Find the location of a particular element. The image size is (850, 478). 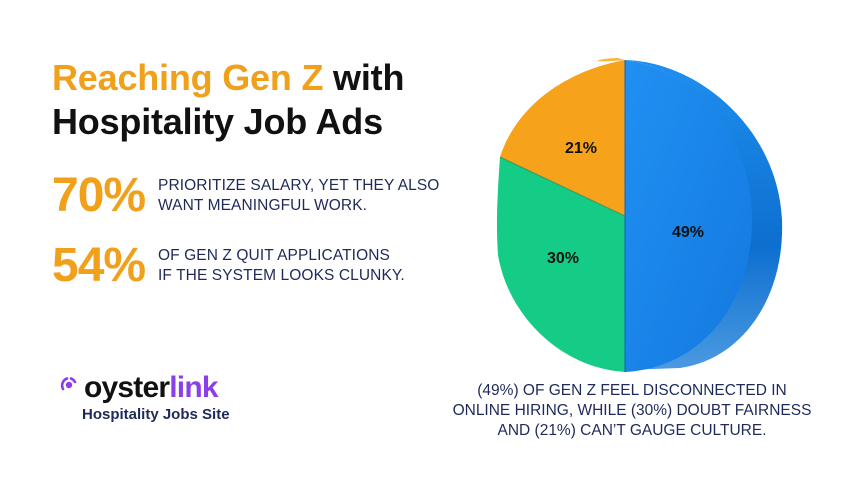

slice-divider is located at coordinates (562, 186).